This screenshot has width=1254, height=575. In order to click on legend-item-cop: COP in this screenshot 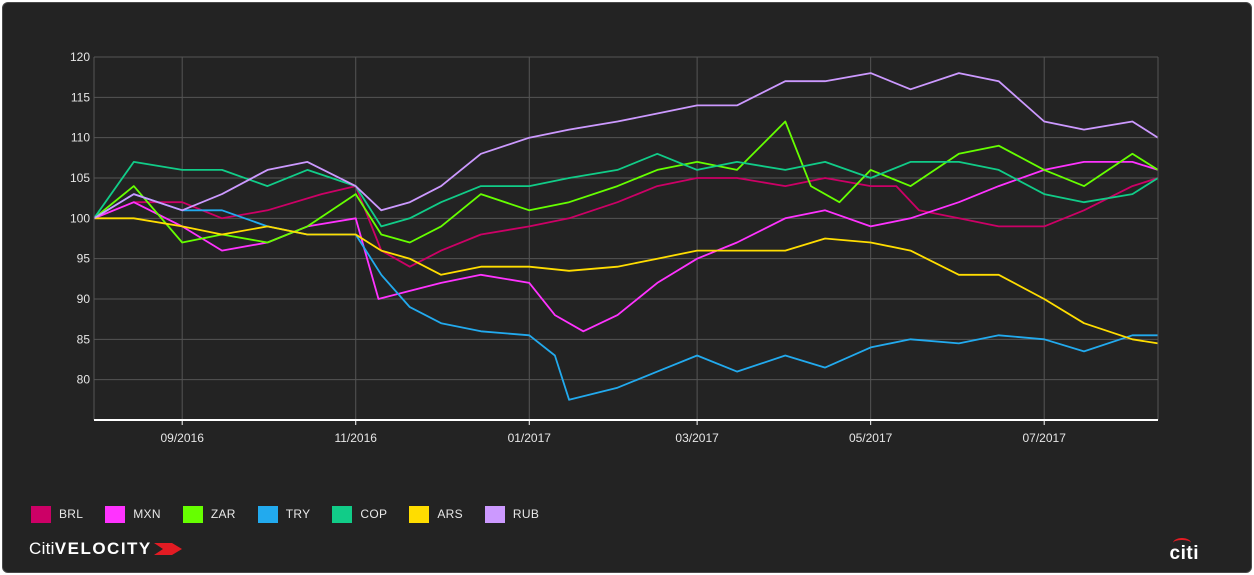, I will do `click(360, 514)`.